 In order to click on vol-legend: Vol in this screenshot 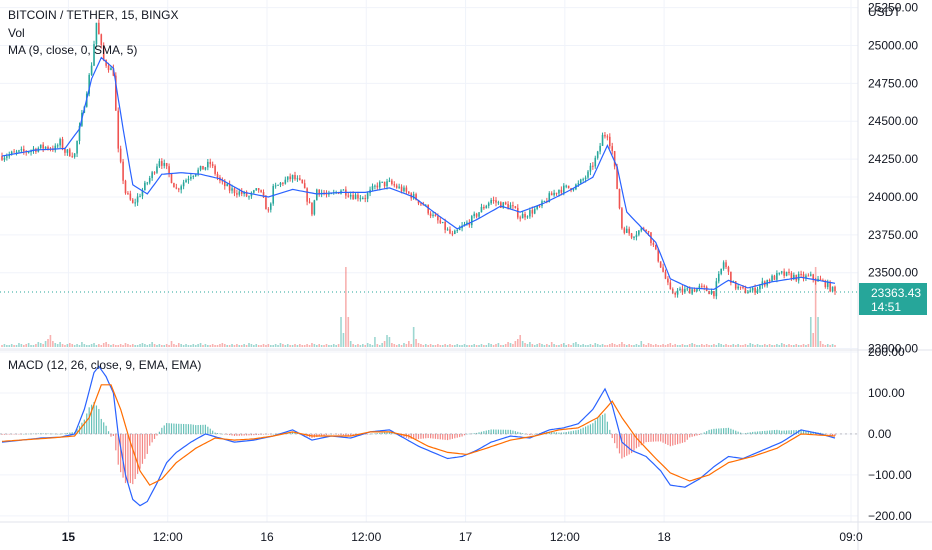, I will do `click(16, 33)`.